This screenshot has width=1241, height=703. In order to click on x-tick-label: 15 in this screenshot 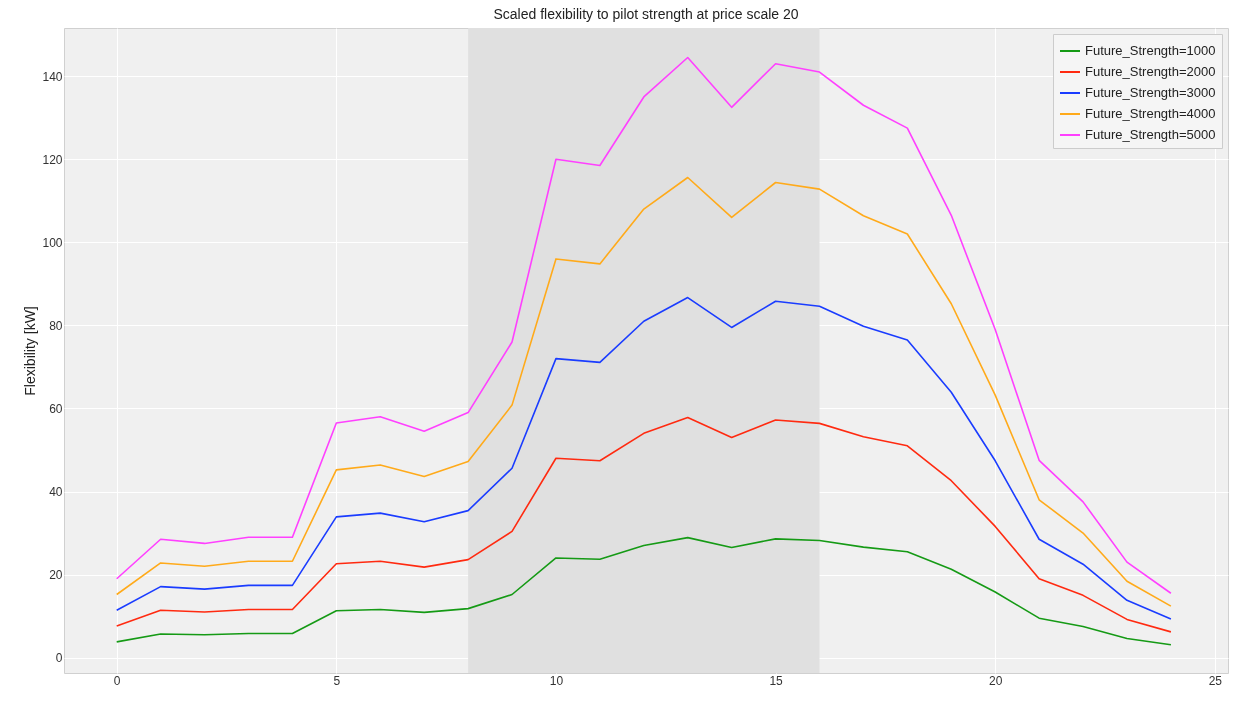, I will do `click(776, 680)`.